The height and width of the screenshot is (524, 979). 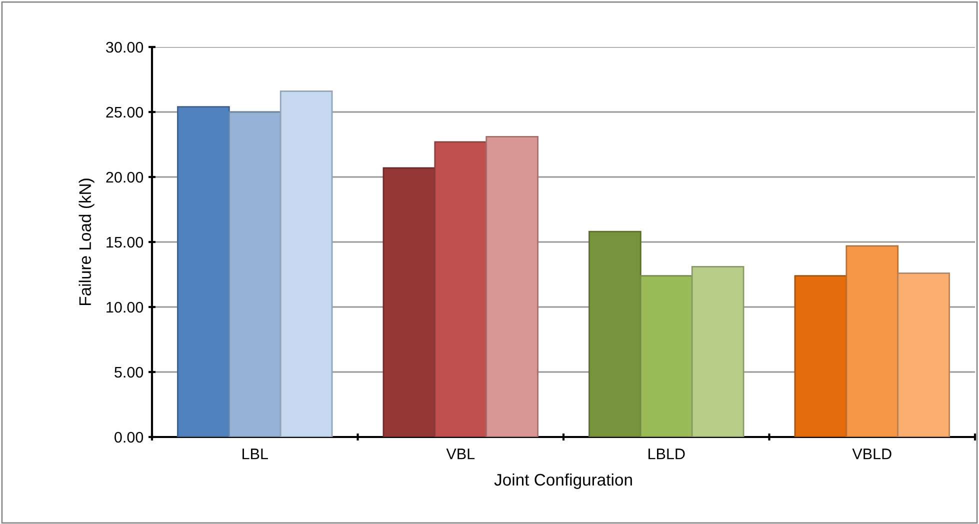 I want to click on y-tick-label: 20.00, so click(x=125, y=177).